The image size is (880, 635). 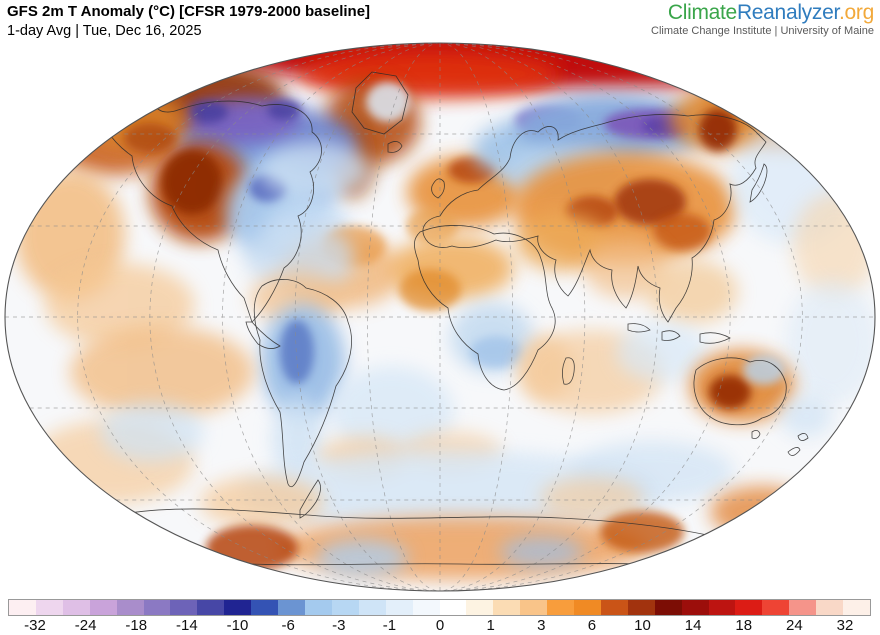 What do you see at coordinates (187, 625) in the screenshot?
I see `colorbar-tick: -14` at bounding box center [187, 625].